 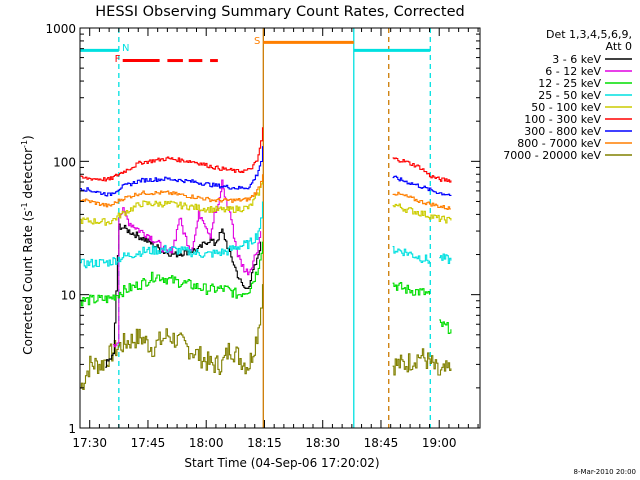 What do you see at coordinates (322, 443) in the screenshot?
I see `x-tick-label: 18:30` at bounding box center [322, 443].